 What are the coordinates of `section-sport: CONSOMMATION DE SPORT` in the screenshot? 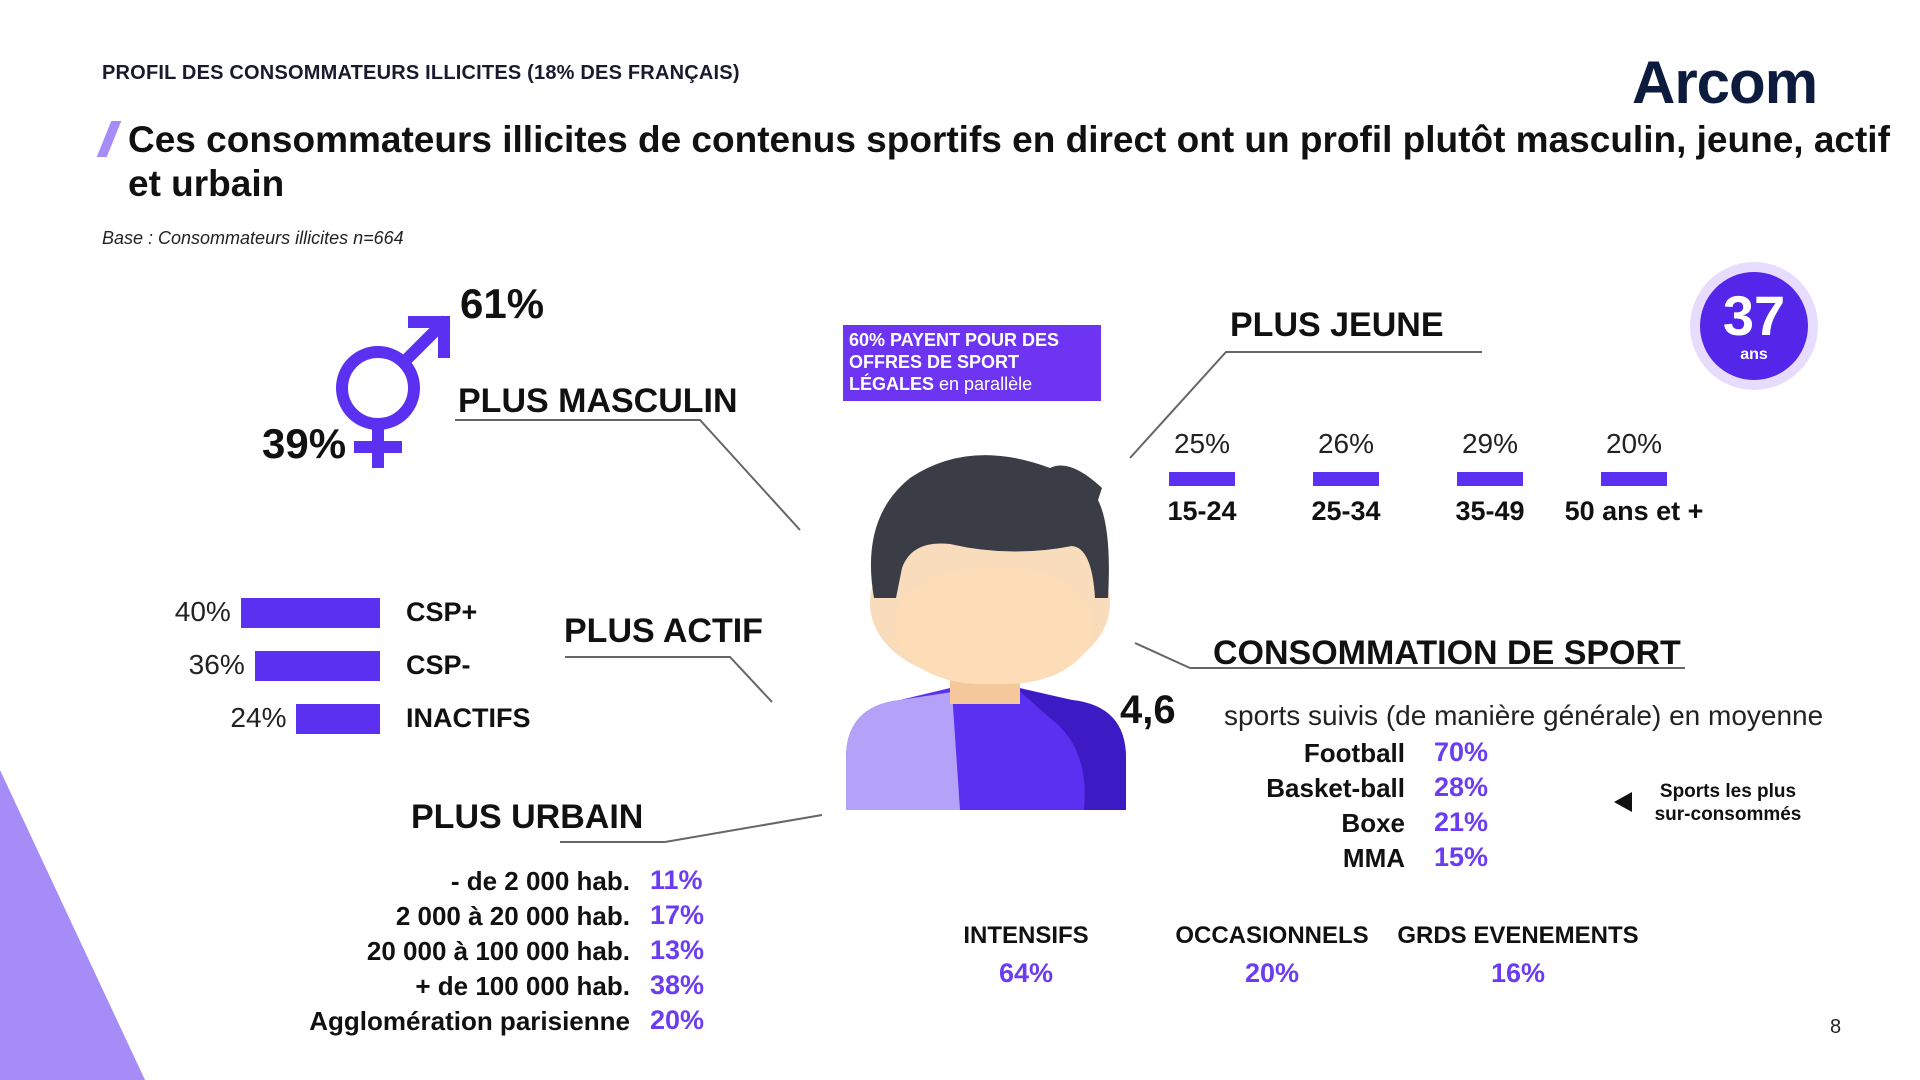 It's located at (1447, 653).